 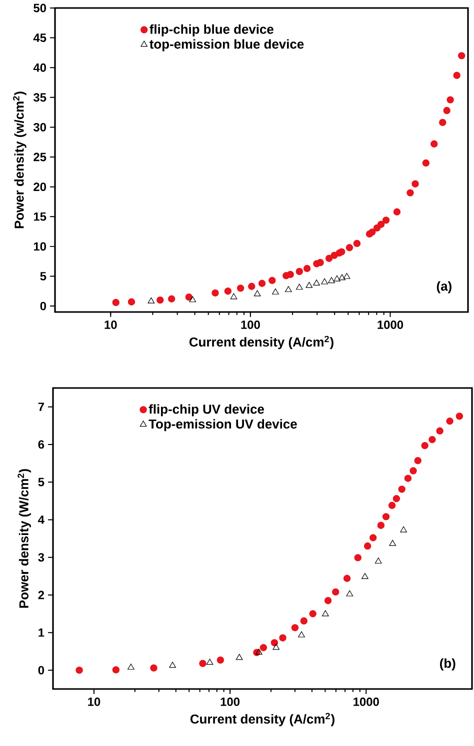 What do you see at coordinates (40, 157) in the screenshot?
I see `y-tick-label: 25` at bounding box center [40, 157].